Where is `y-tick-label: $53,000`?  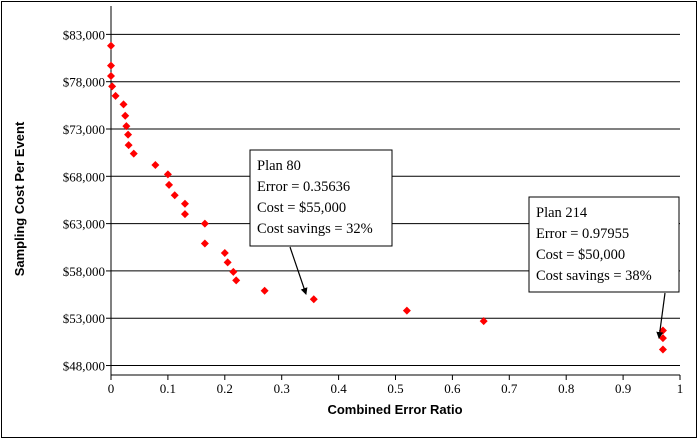 y-tick-label: $53,000 is located at coordinates (84, 318).